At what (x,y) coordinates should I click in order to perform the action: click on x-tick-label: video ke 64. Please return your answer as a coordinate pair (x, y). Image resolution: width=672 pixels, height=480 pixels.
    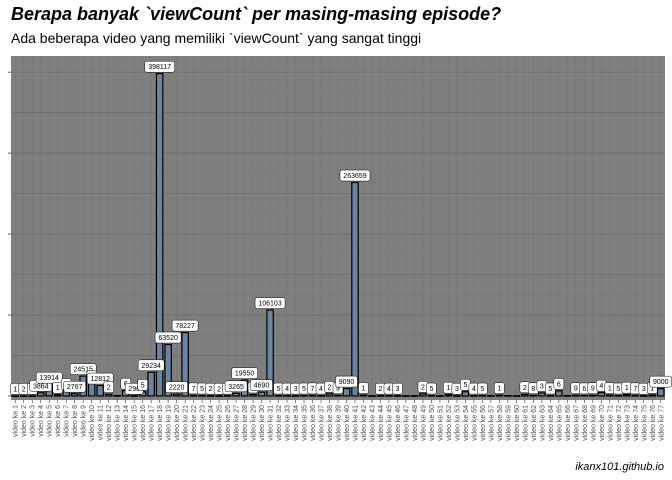
    Looking at the image, I should click on (551, 423).